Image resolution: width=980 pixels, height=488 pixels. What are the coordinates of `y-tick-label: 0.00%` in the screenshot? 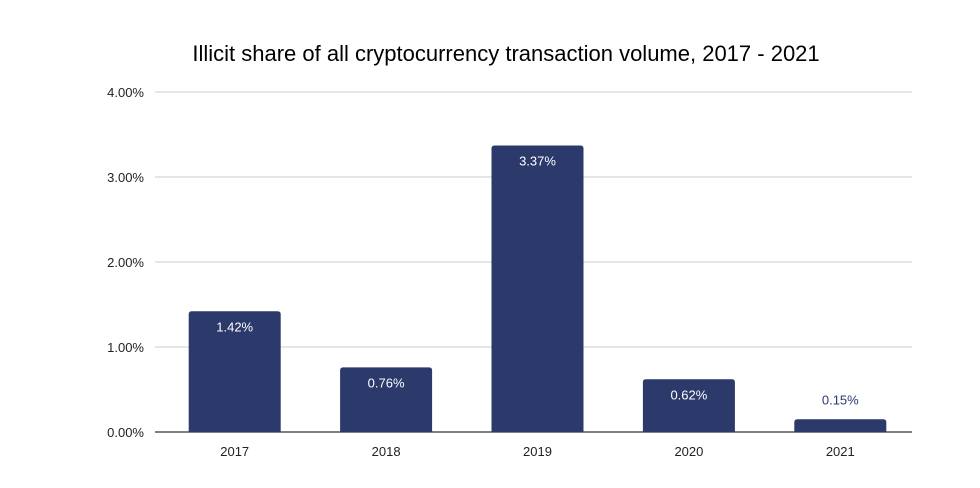 It's located at (125, 432).